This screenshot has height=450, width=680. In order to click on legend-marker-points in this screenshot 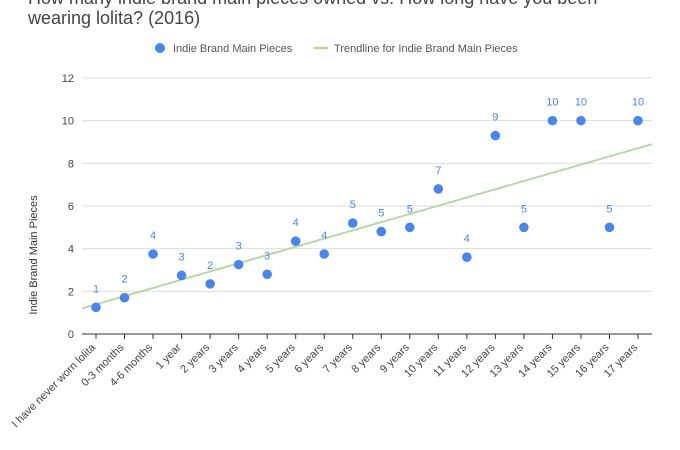, I will do `click(160, 48)`.